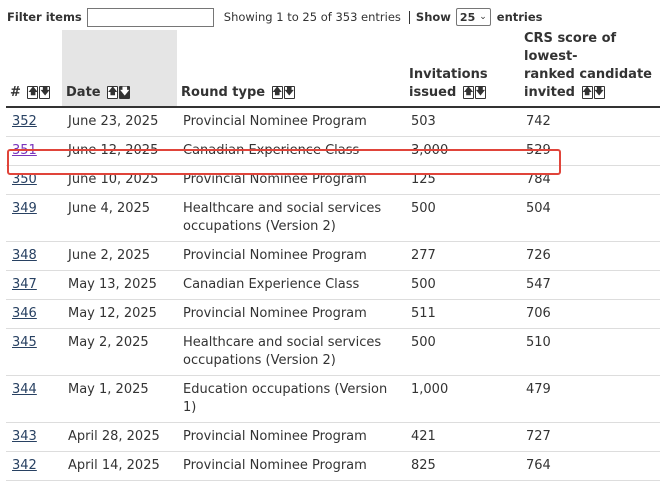 This screenshot has height=481, width=660. Describe the element at coordinates (285, 398) in the screenshot. I see `round-type-line1: Education occupations (Version 1)` at that location.